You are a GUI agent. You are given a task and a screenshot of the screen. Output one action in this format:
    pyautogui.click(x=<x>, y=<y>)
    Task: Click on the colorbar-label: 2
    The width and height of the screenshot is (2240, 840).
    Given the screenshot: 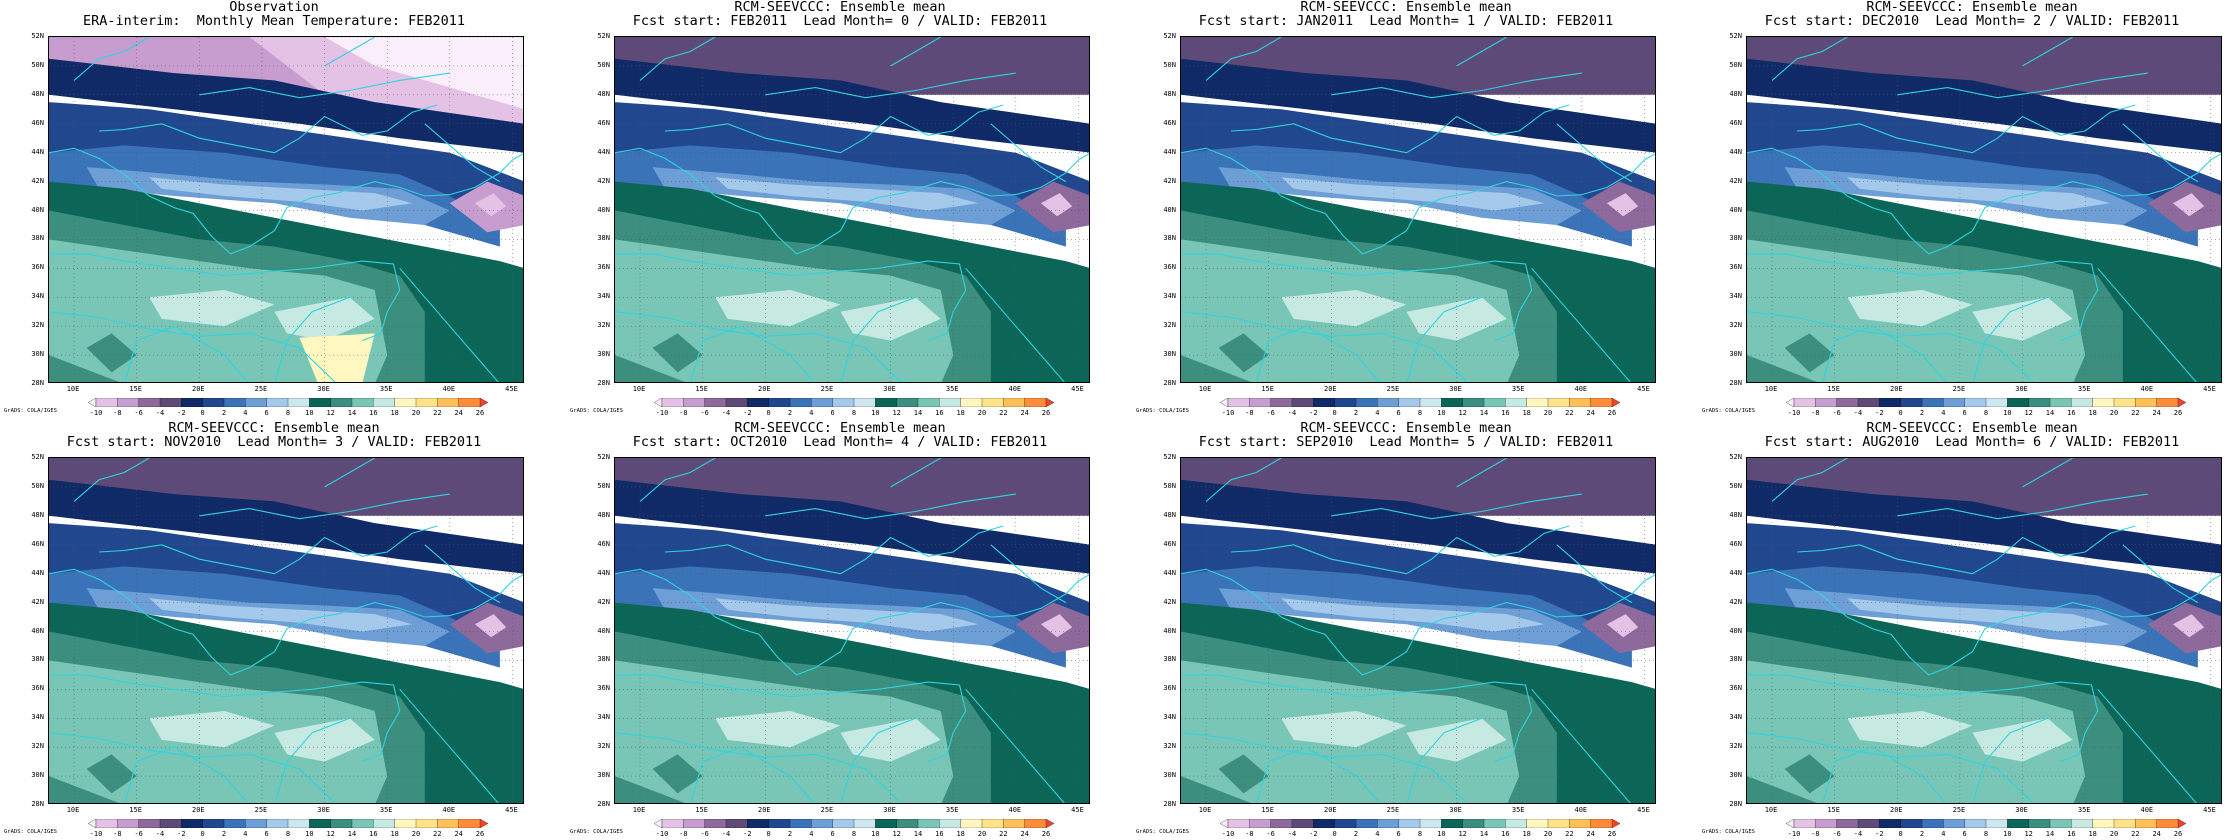 What is the action you would take?
    pyautogui.click(x=224, y=413)
    